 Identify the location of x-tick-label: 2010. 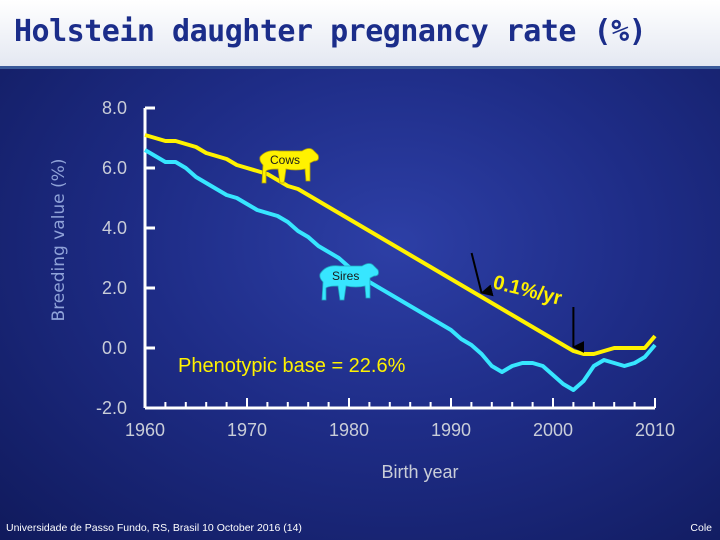
(655, 430).